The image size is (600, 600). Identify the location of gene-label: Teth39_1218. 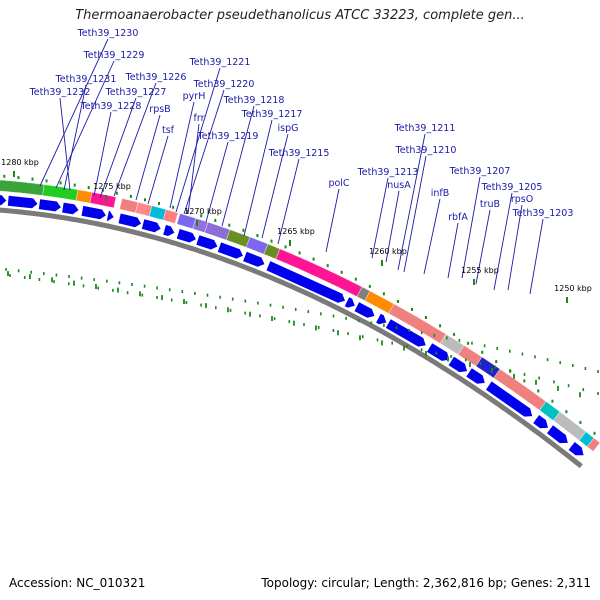
(254, 100).